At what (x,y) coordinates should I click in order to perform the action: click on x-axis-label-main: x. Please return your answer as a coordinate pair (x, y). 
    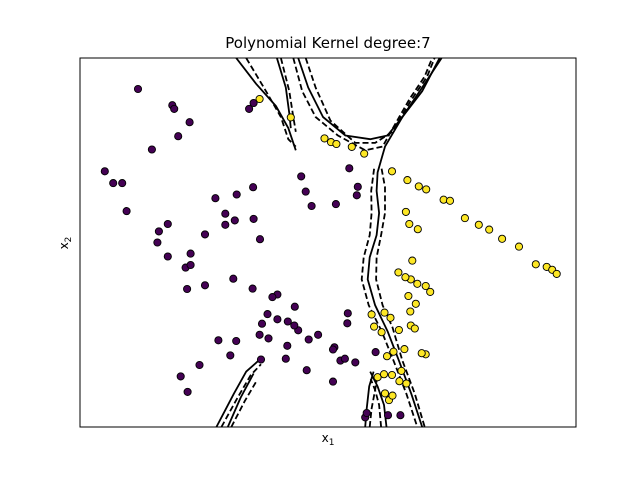
    Looking at the image, I should click on (325, 438).